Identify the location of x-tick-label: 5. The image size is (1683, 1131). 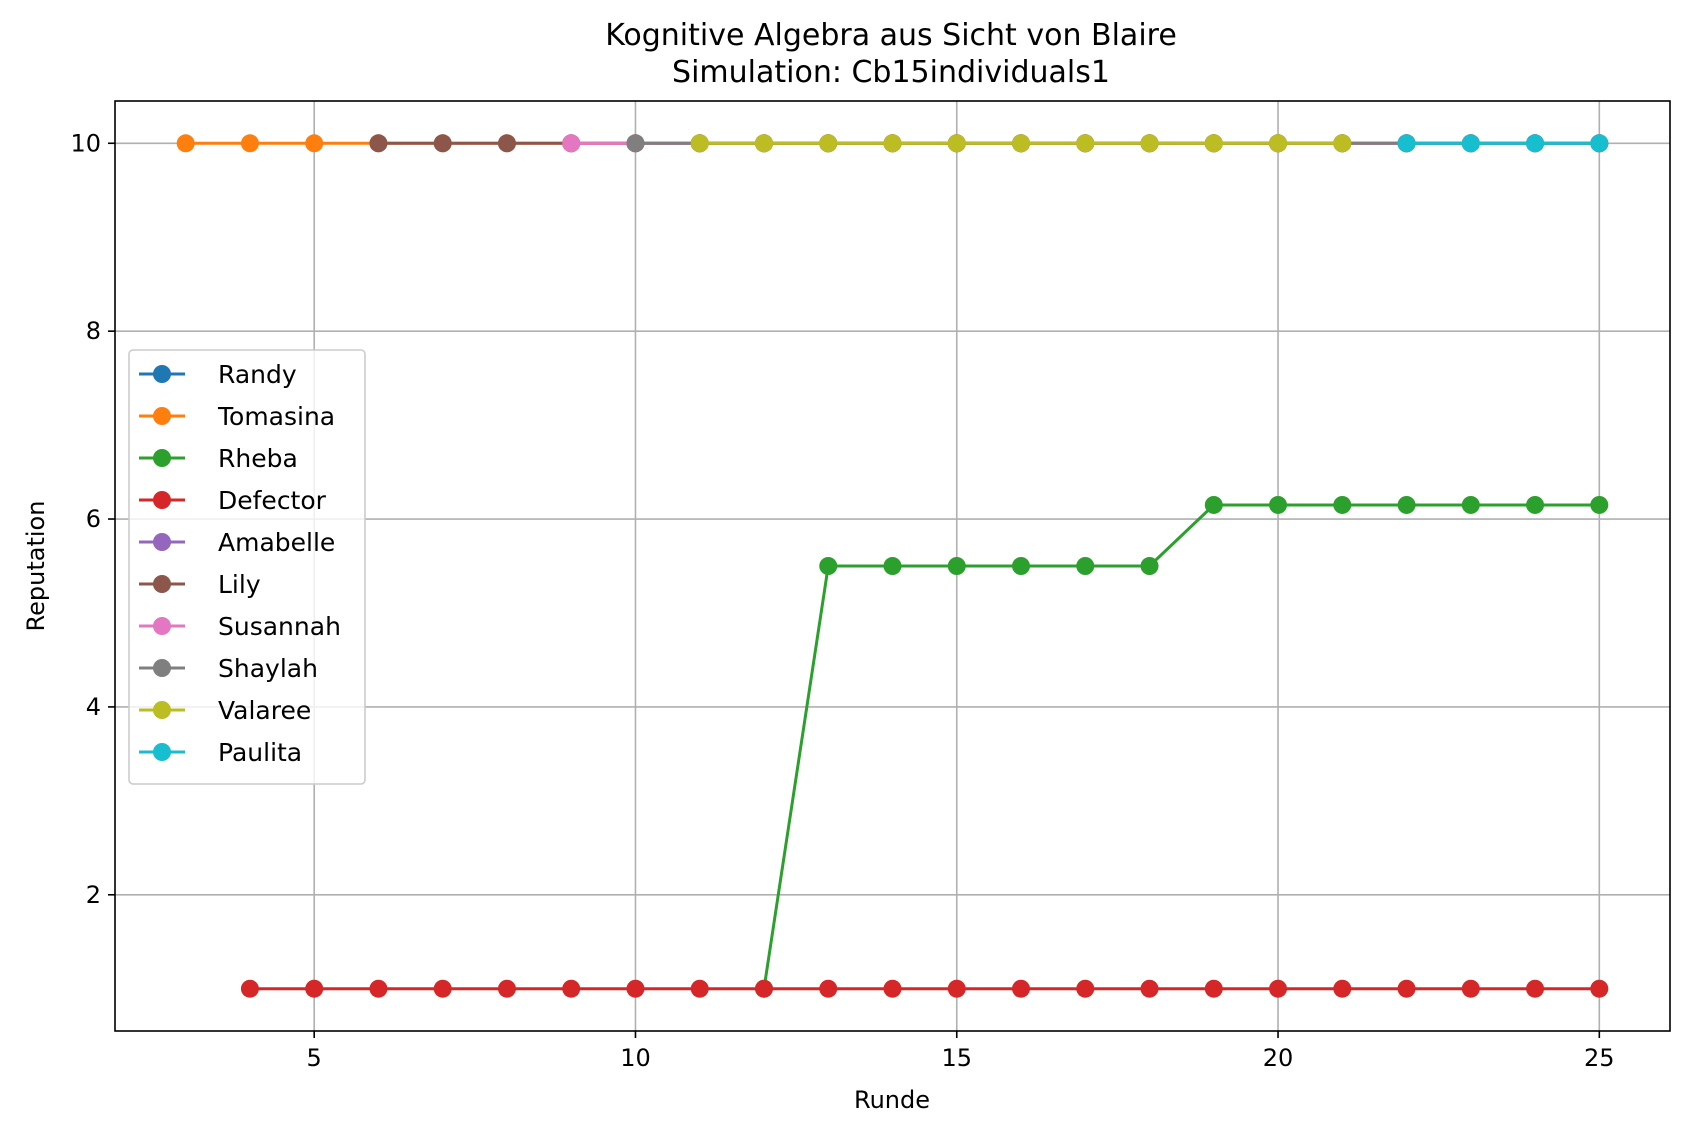
(314, 1058).